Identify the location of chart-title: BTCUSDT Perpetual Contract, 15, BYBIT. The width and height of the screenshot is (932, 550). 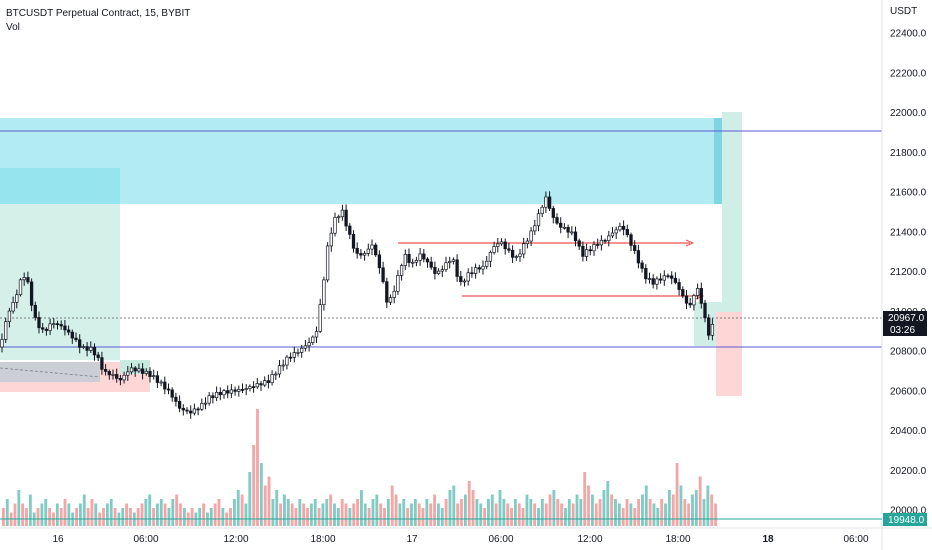
(98, 13).